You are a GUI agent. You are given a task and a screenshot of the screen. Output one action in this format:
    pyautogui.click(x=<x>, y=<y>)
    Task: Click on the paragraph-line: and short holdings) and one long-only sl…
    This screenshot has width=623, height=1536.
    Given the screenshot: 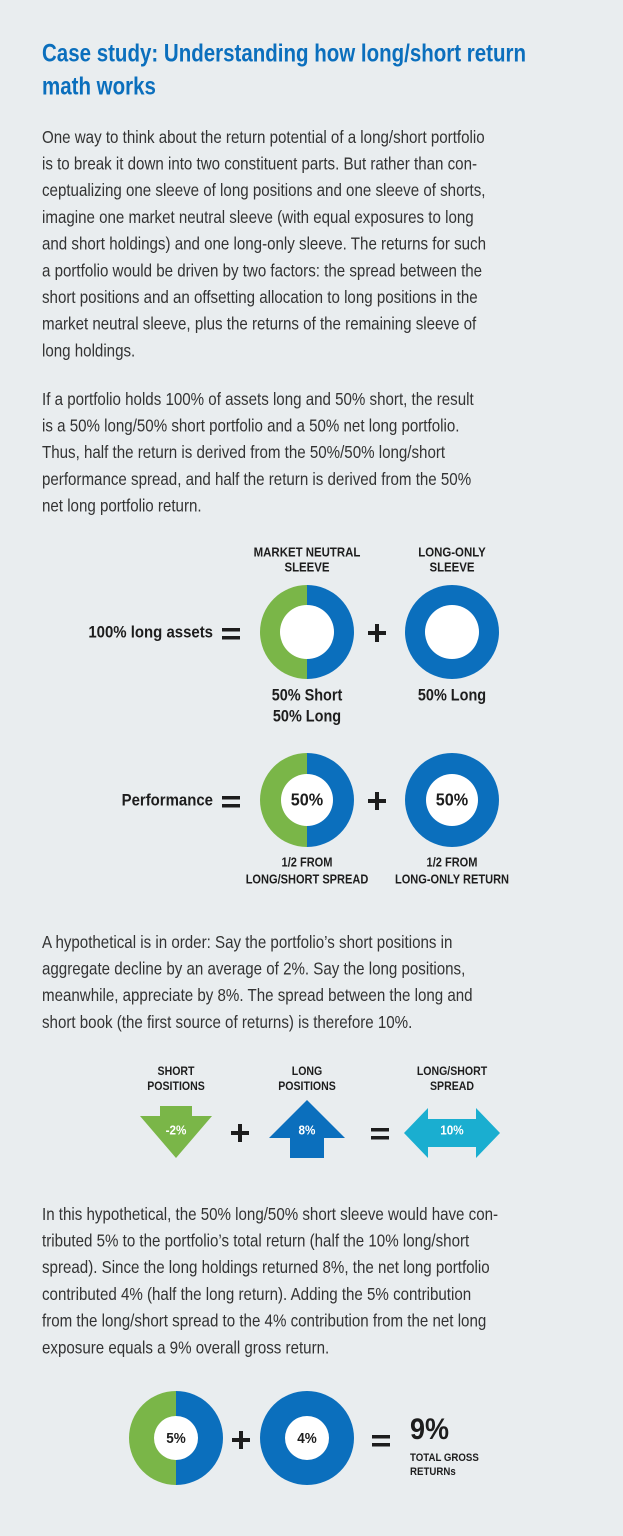 What is the action you would take?
    pyautogui.click(x=264, y=243)
    